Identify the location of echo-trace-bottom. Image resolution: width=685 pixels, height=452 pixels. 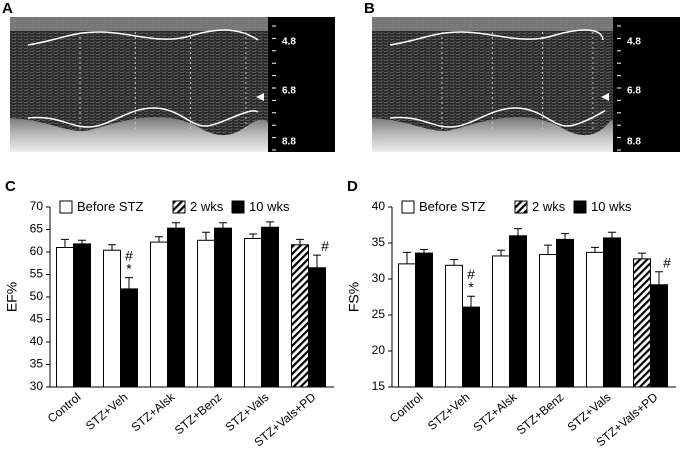
(497, 117).